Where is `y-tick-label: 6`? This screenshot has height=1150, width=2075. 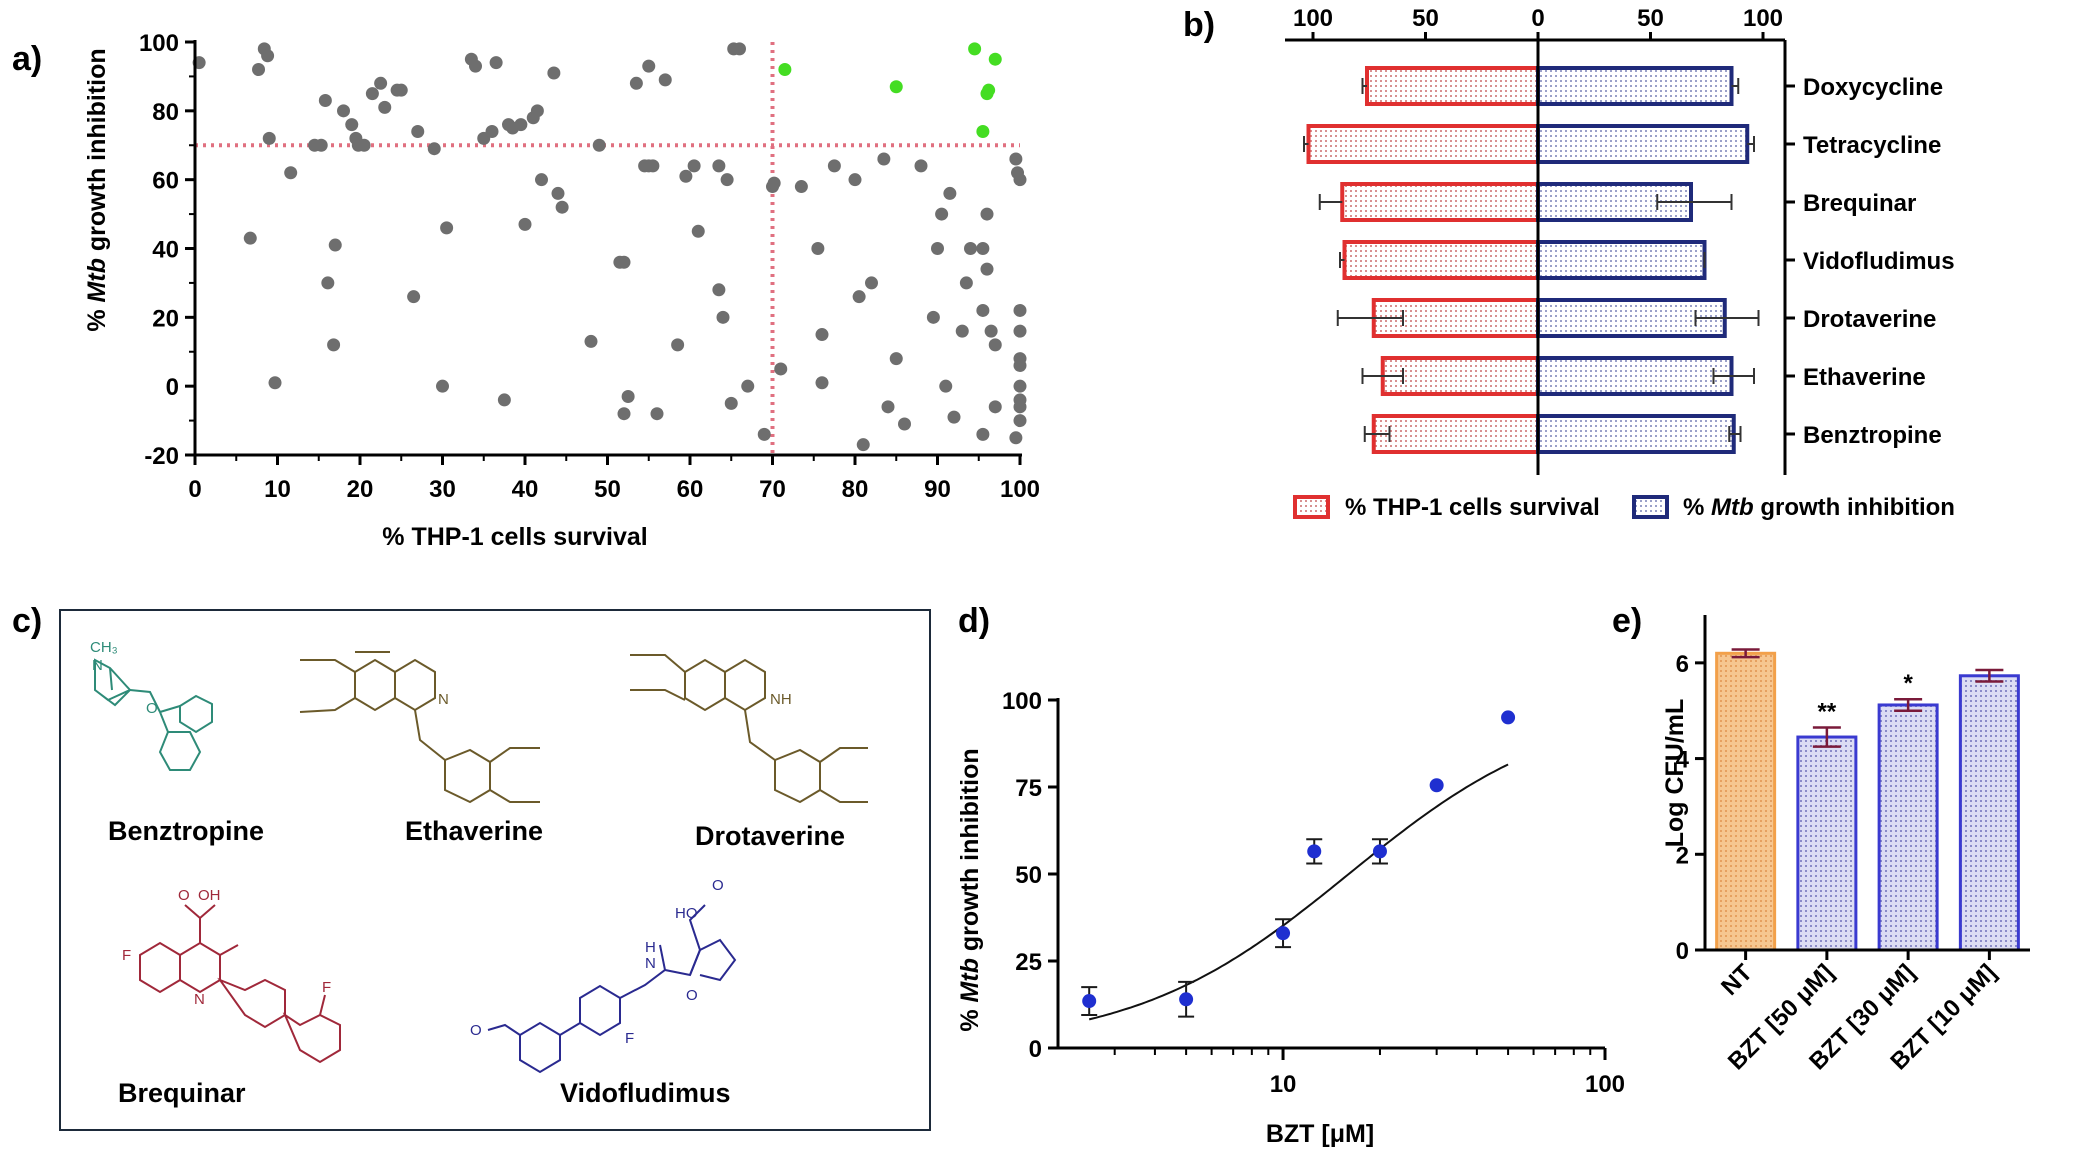 y-tick-label: 6 is located at coordinates (1682, 664).